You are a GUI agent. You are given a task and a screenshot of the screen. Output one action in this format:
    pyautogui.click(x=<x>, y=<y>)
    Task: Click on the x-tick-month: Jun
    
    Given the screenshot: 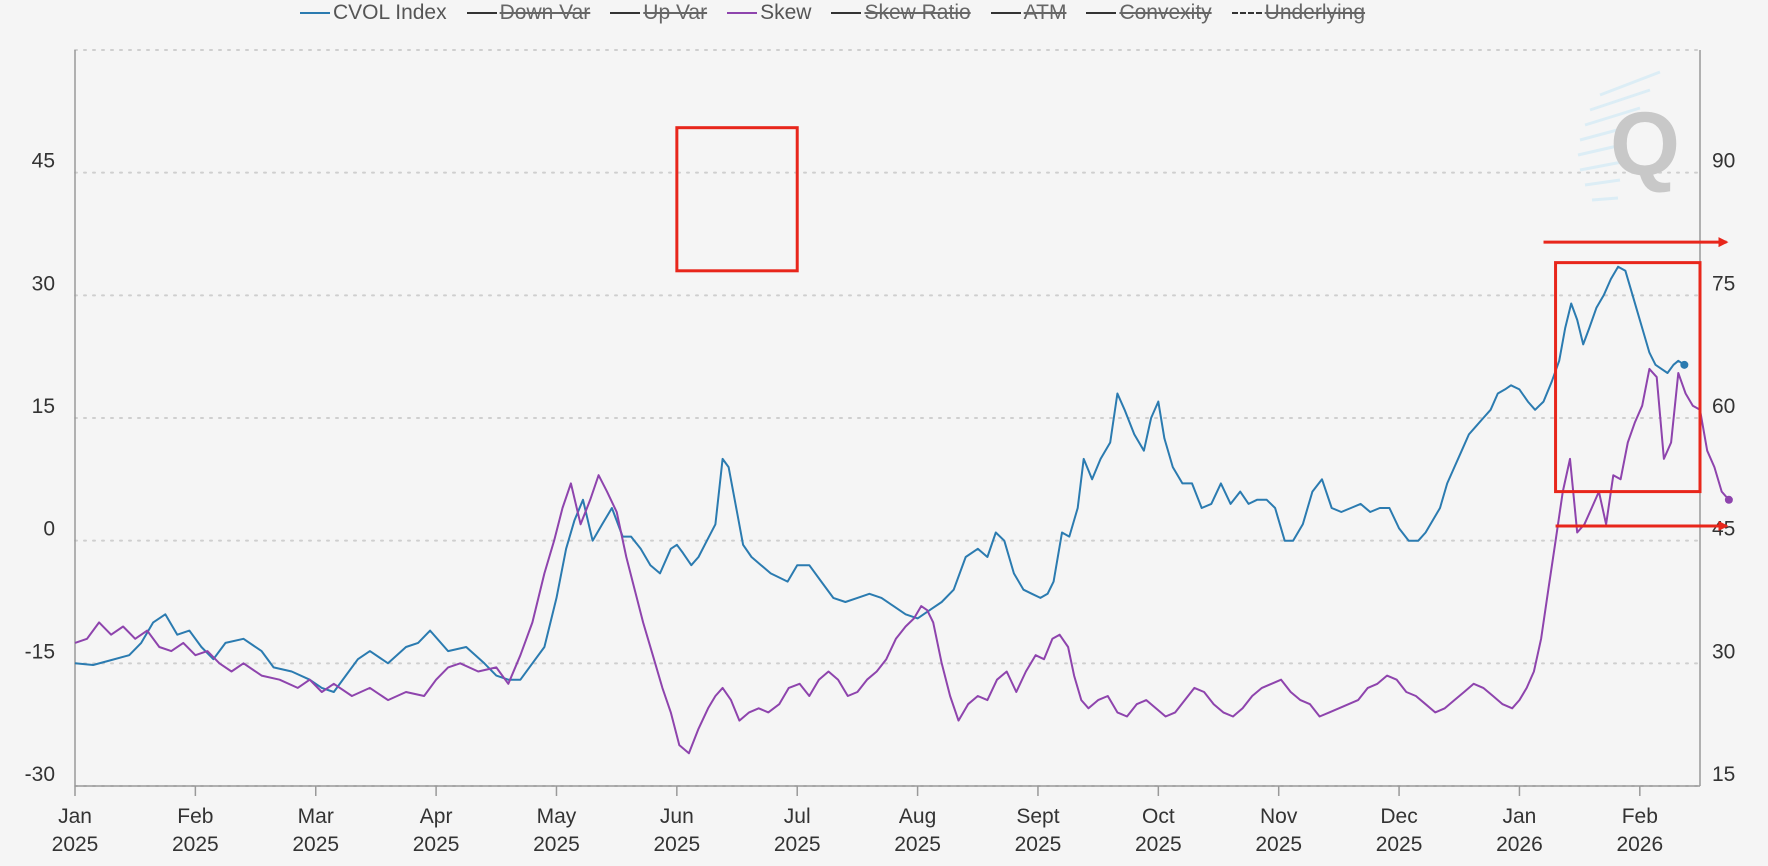 What is the action you would take?
    pyautogui.click(x=677, y=816)
    